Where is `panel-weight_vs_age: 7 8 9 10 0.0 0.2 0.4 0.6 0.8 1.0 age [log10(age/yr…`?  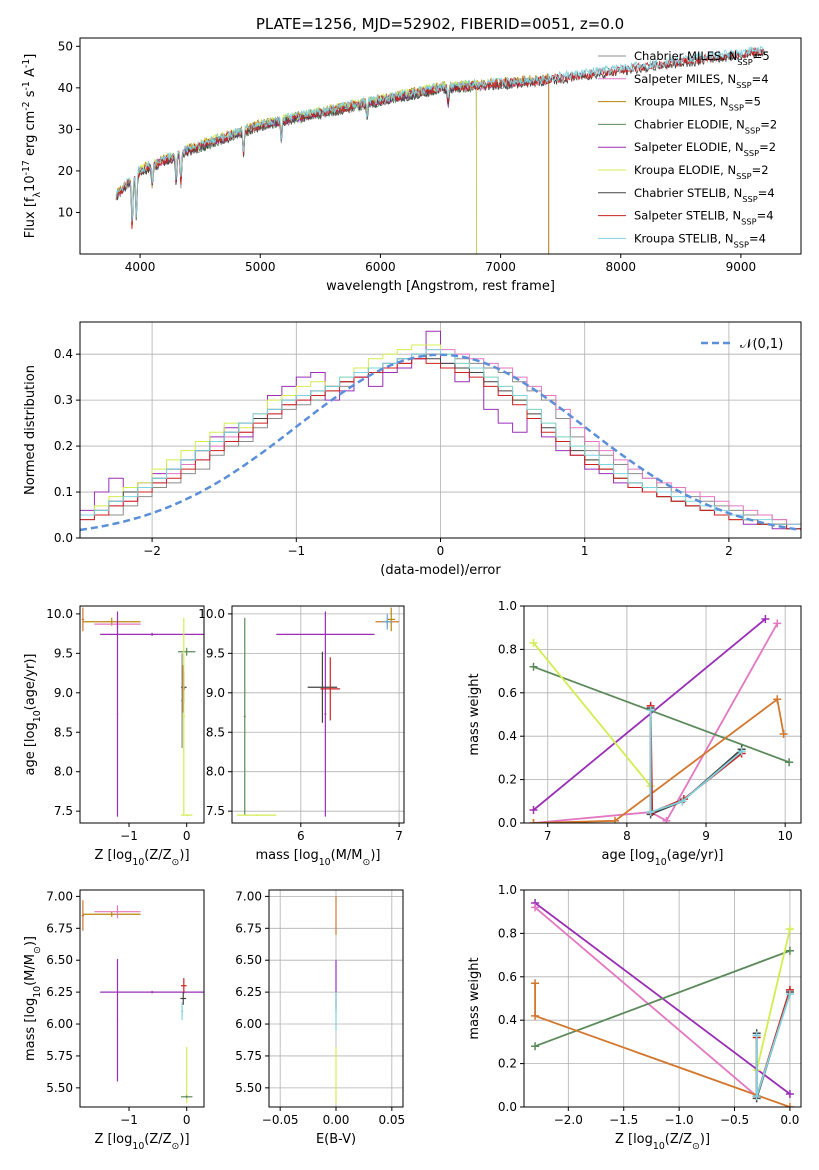
panel-weight_vs_age: 7 8 9 10 0.0 0.2 0.4 0.6 0.8 1.0 age [log10(age/yr… is located at coordinates (634, 733).